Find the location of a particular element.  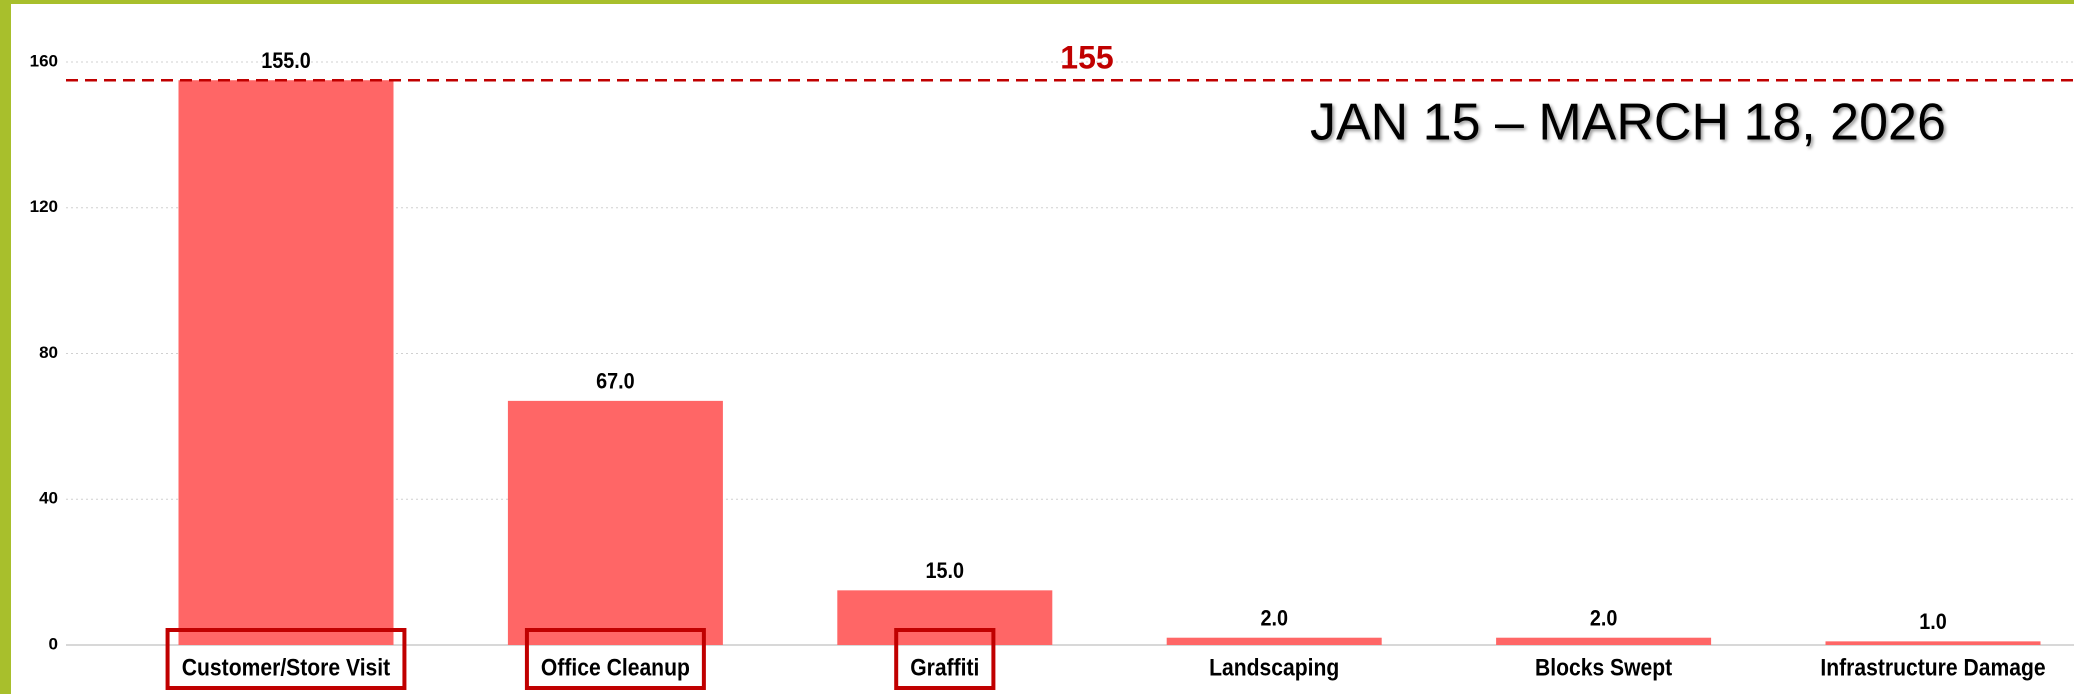

left-border is located at coordinates (5, 347).